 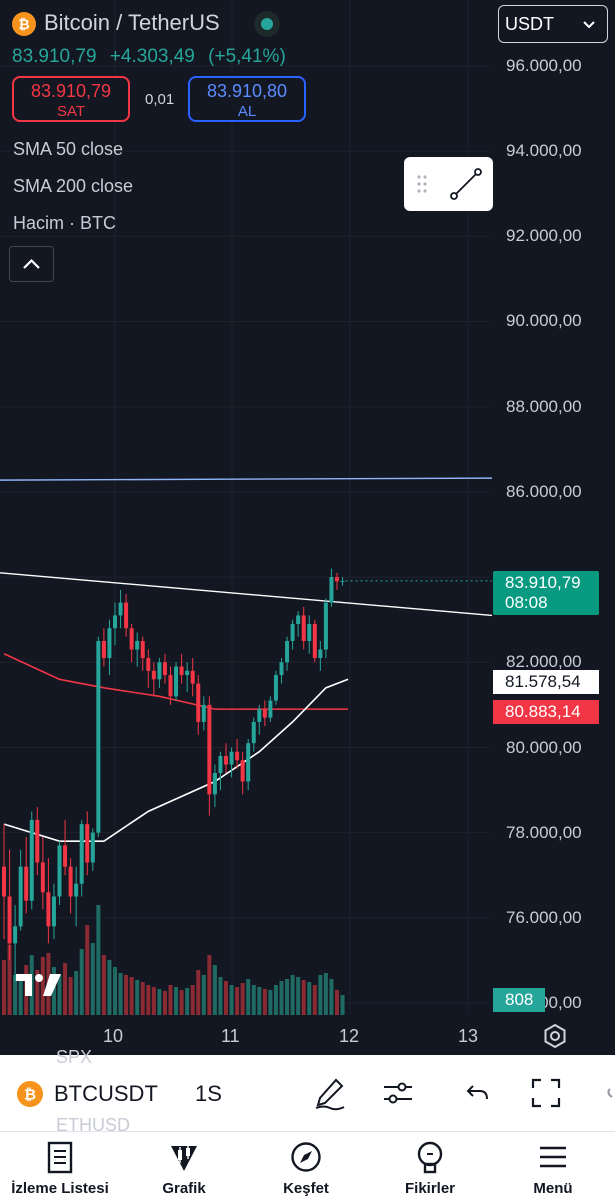 What do you see at coordinates (529, 24) in the screenshot?
I see `currency-value: USDT` at bounding box center [529, 24].